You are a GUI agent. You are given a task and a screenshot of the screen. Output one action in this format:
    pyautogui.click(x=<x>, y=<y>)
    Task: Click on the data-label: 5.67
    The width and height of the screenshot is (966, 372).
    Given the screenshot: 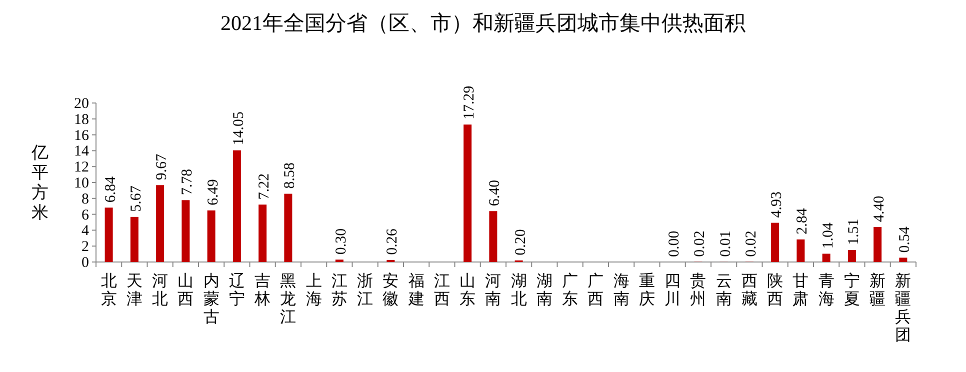 What is the action you would take?
    pyautogui.click(x=136, y=198)
    